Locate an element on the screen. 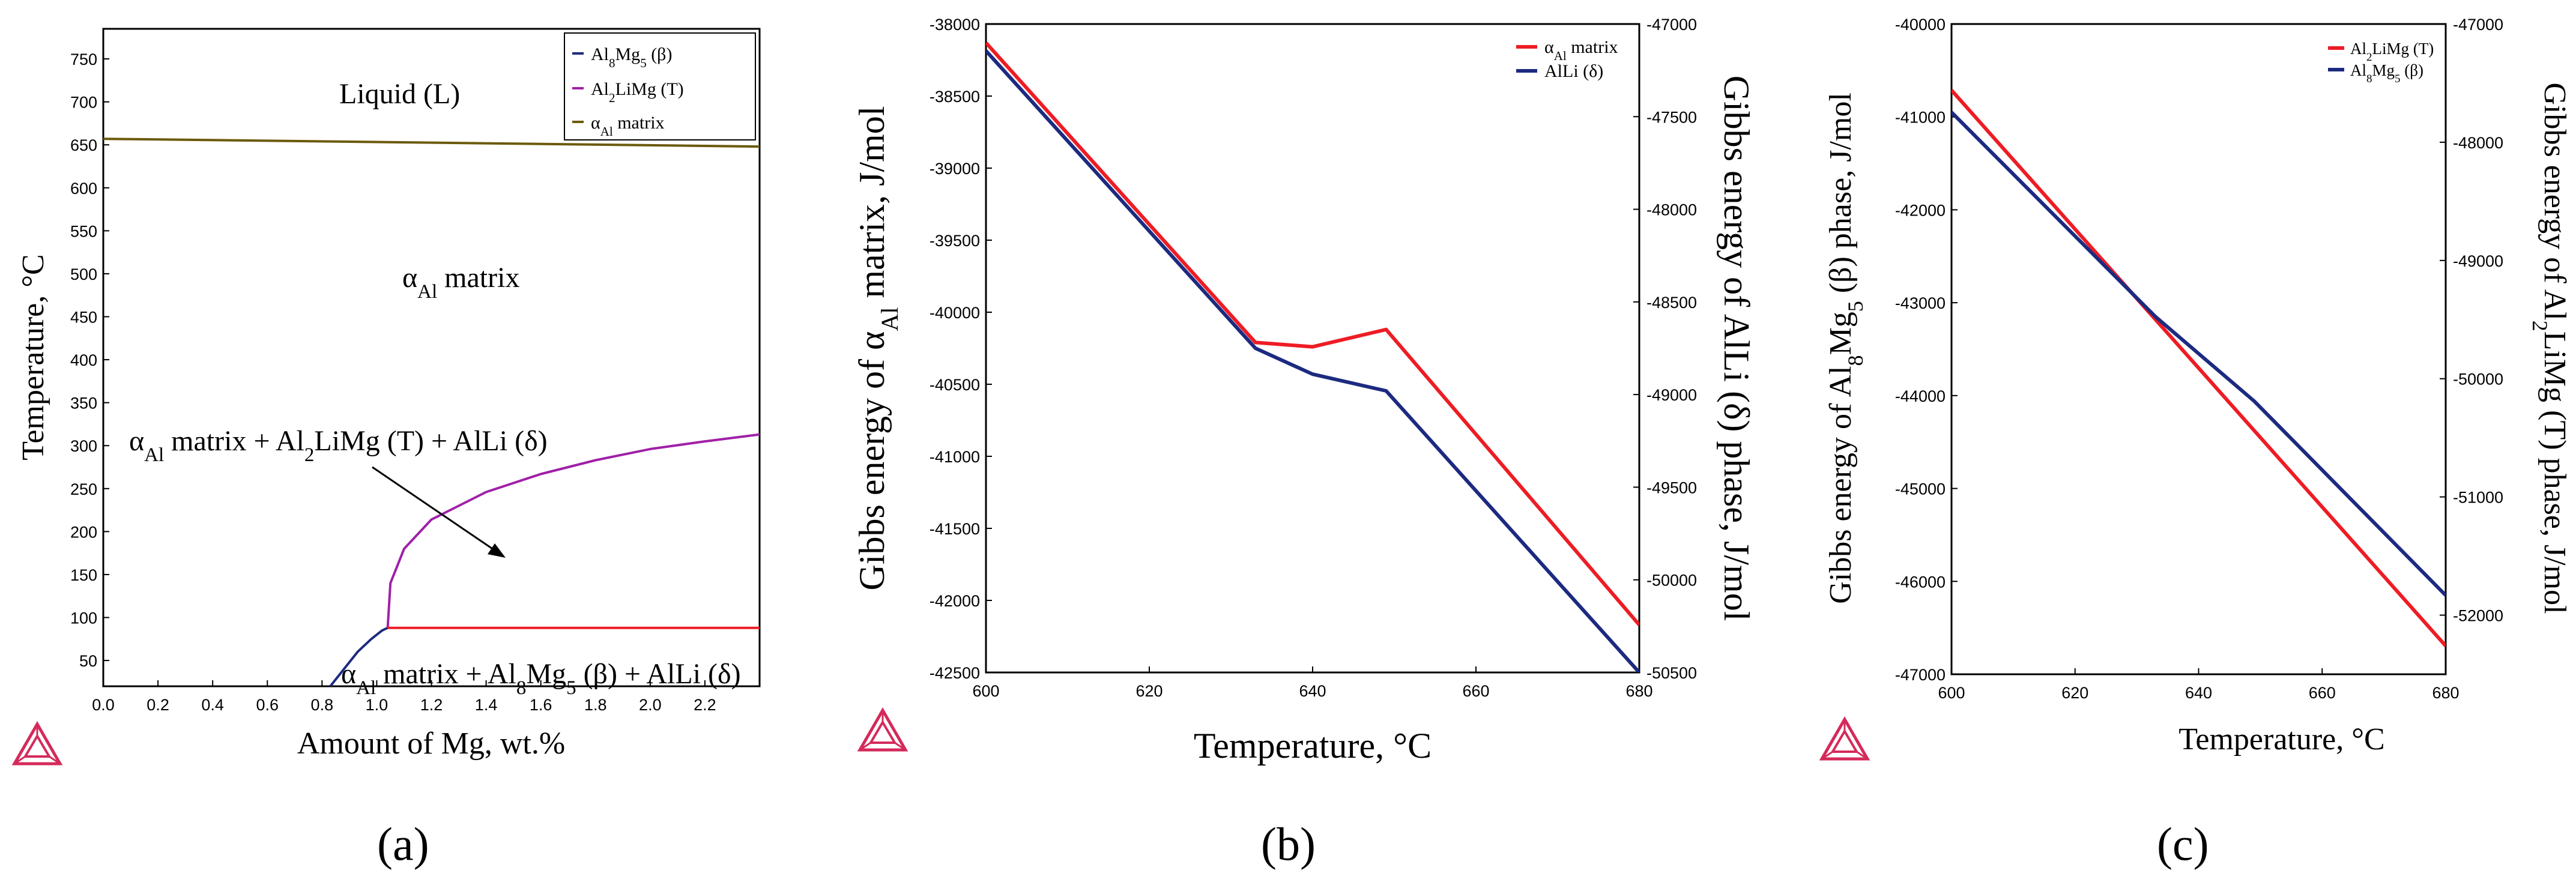  panel-b-x-ticks: 600 620 640 660 680 is located at coordinates (1312, 683).